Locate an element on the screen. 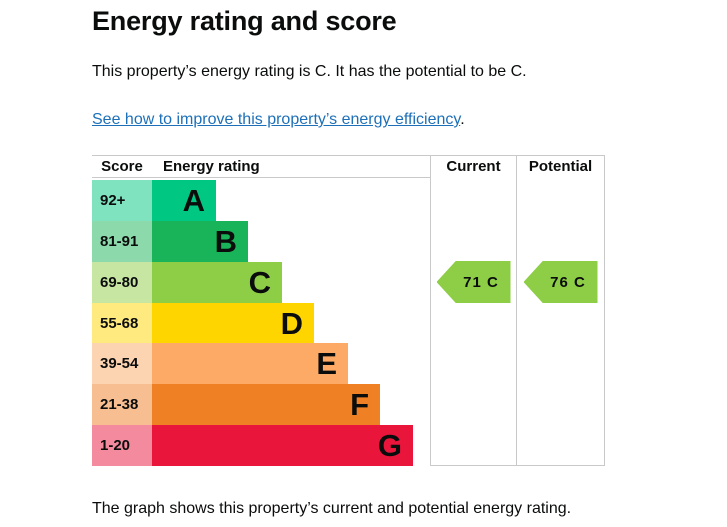 The image size is (727, 527). score-column-header: Score is located at coordinates (122, 166).